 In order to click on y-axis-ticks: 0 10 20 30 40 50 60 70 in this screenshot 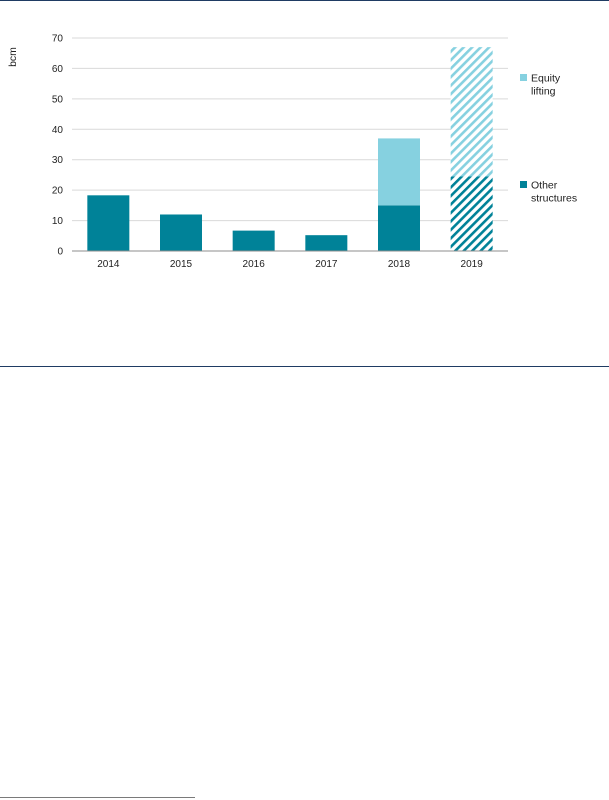, I will do `click(58, 146)`.